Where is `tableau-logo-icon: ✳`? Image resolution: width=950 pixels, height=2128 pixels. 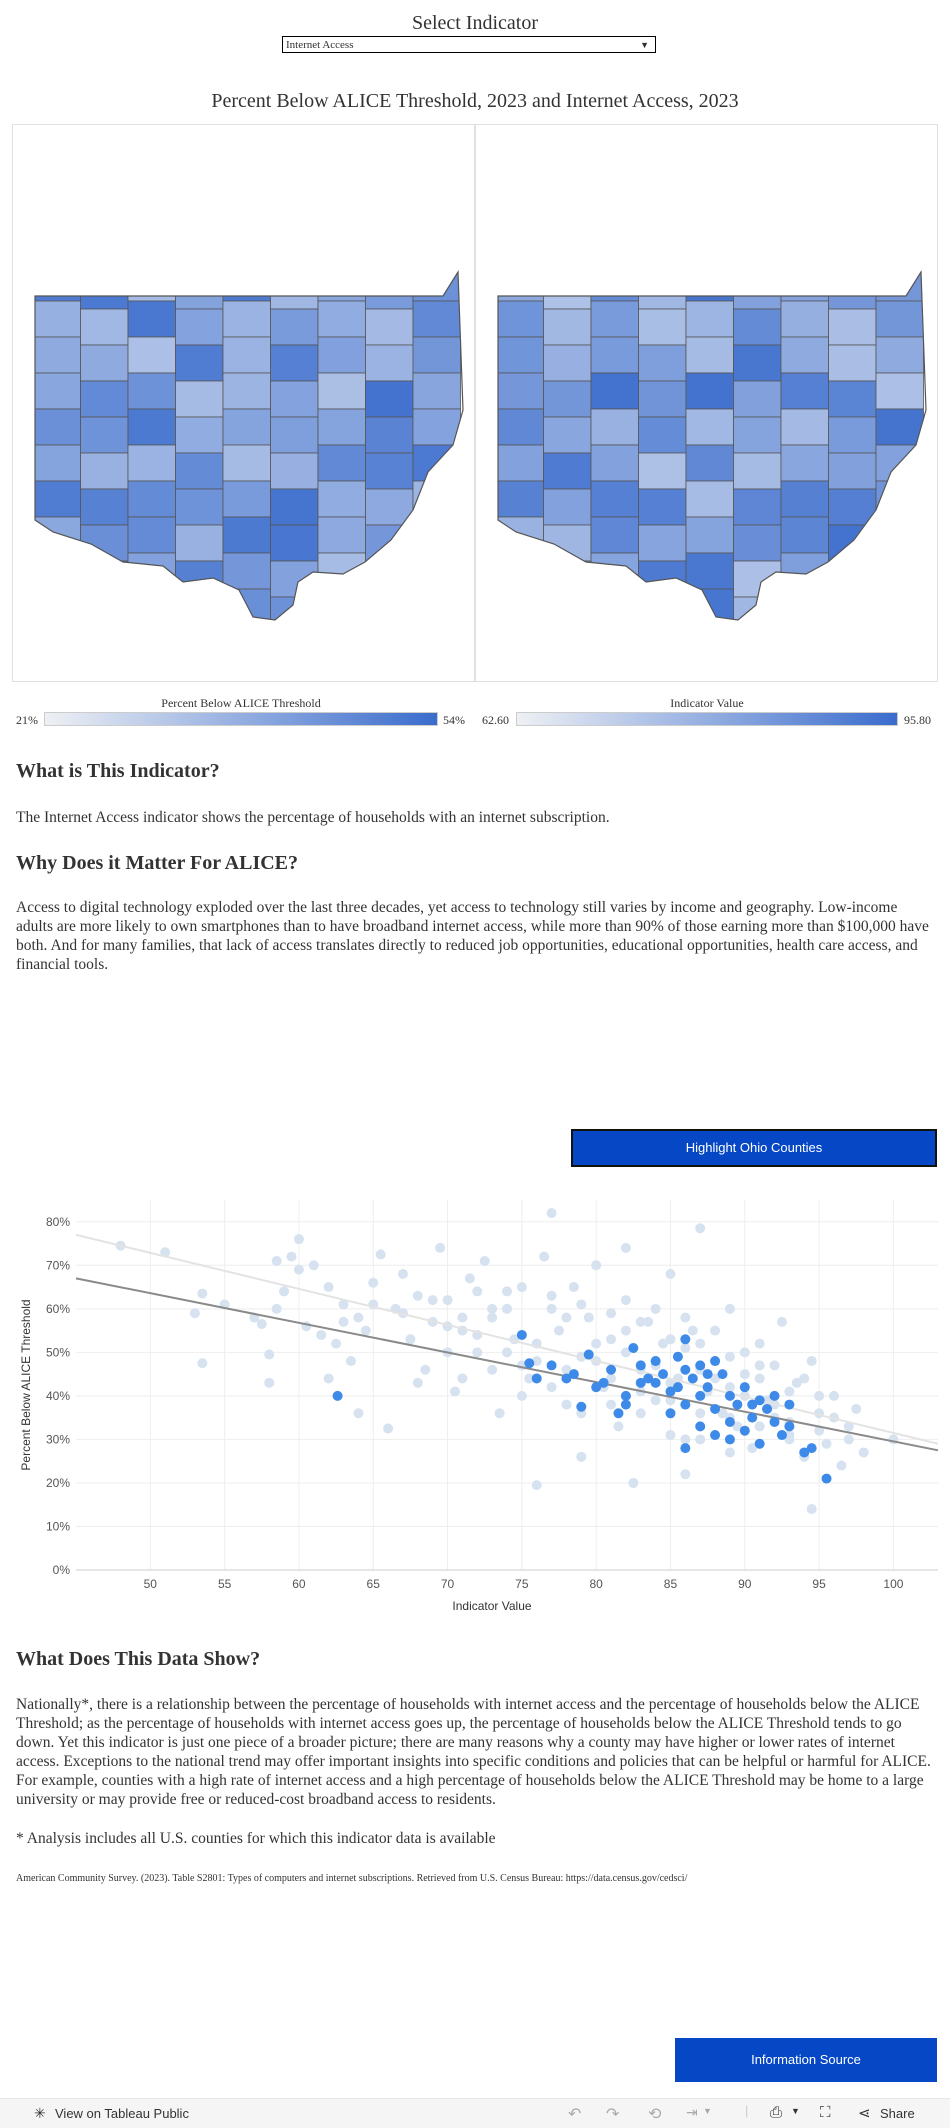
tableau-logo-icon: ✳ is located at coordinates (40, 2113).